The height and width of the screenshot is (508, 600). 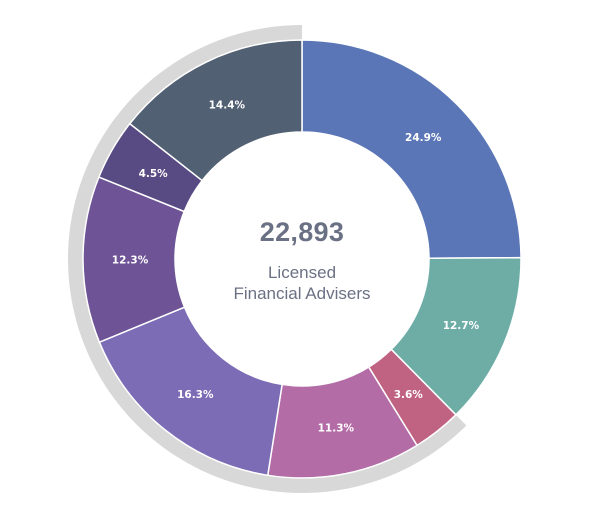 What do you see at coordinates (423, 138) in the screenshot?
I see `slice-label-1: 24.9%` at bounding box center [423, 138].